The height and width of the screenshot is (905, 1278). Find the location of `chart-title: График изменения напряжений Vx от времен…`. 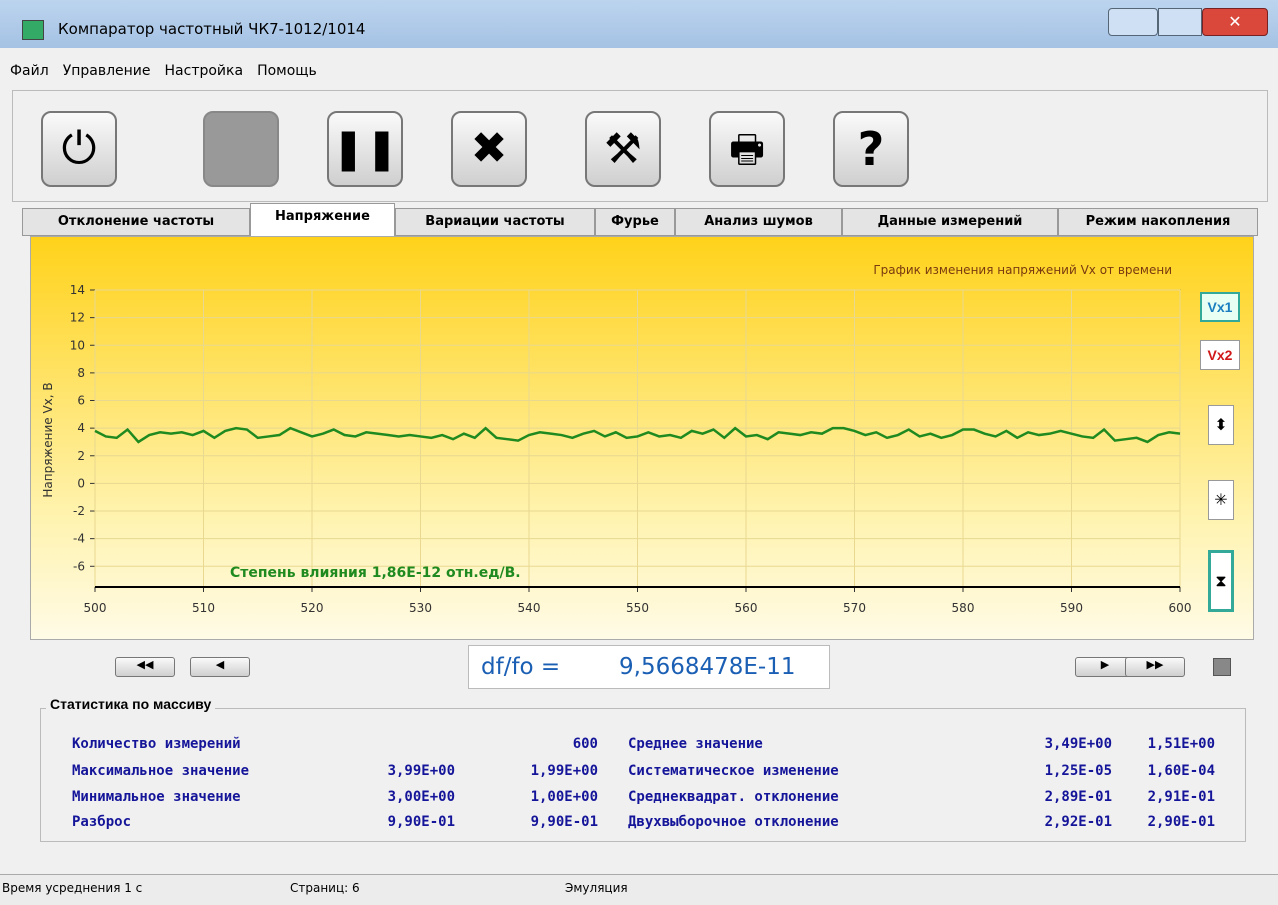

chart-title: График изменения напряжений Vx от времен… is located at coordinates (1022, 270).